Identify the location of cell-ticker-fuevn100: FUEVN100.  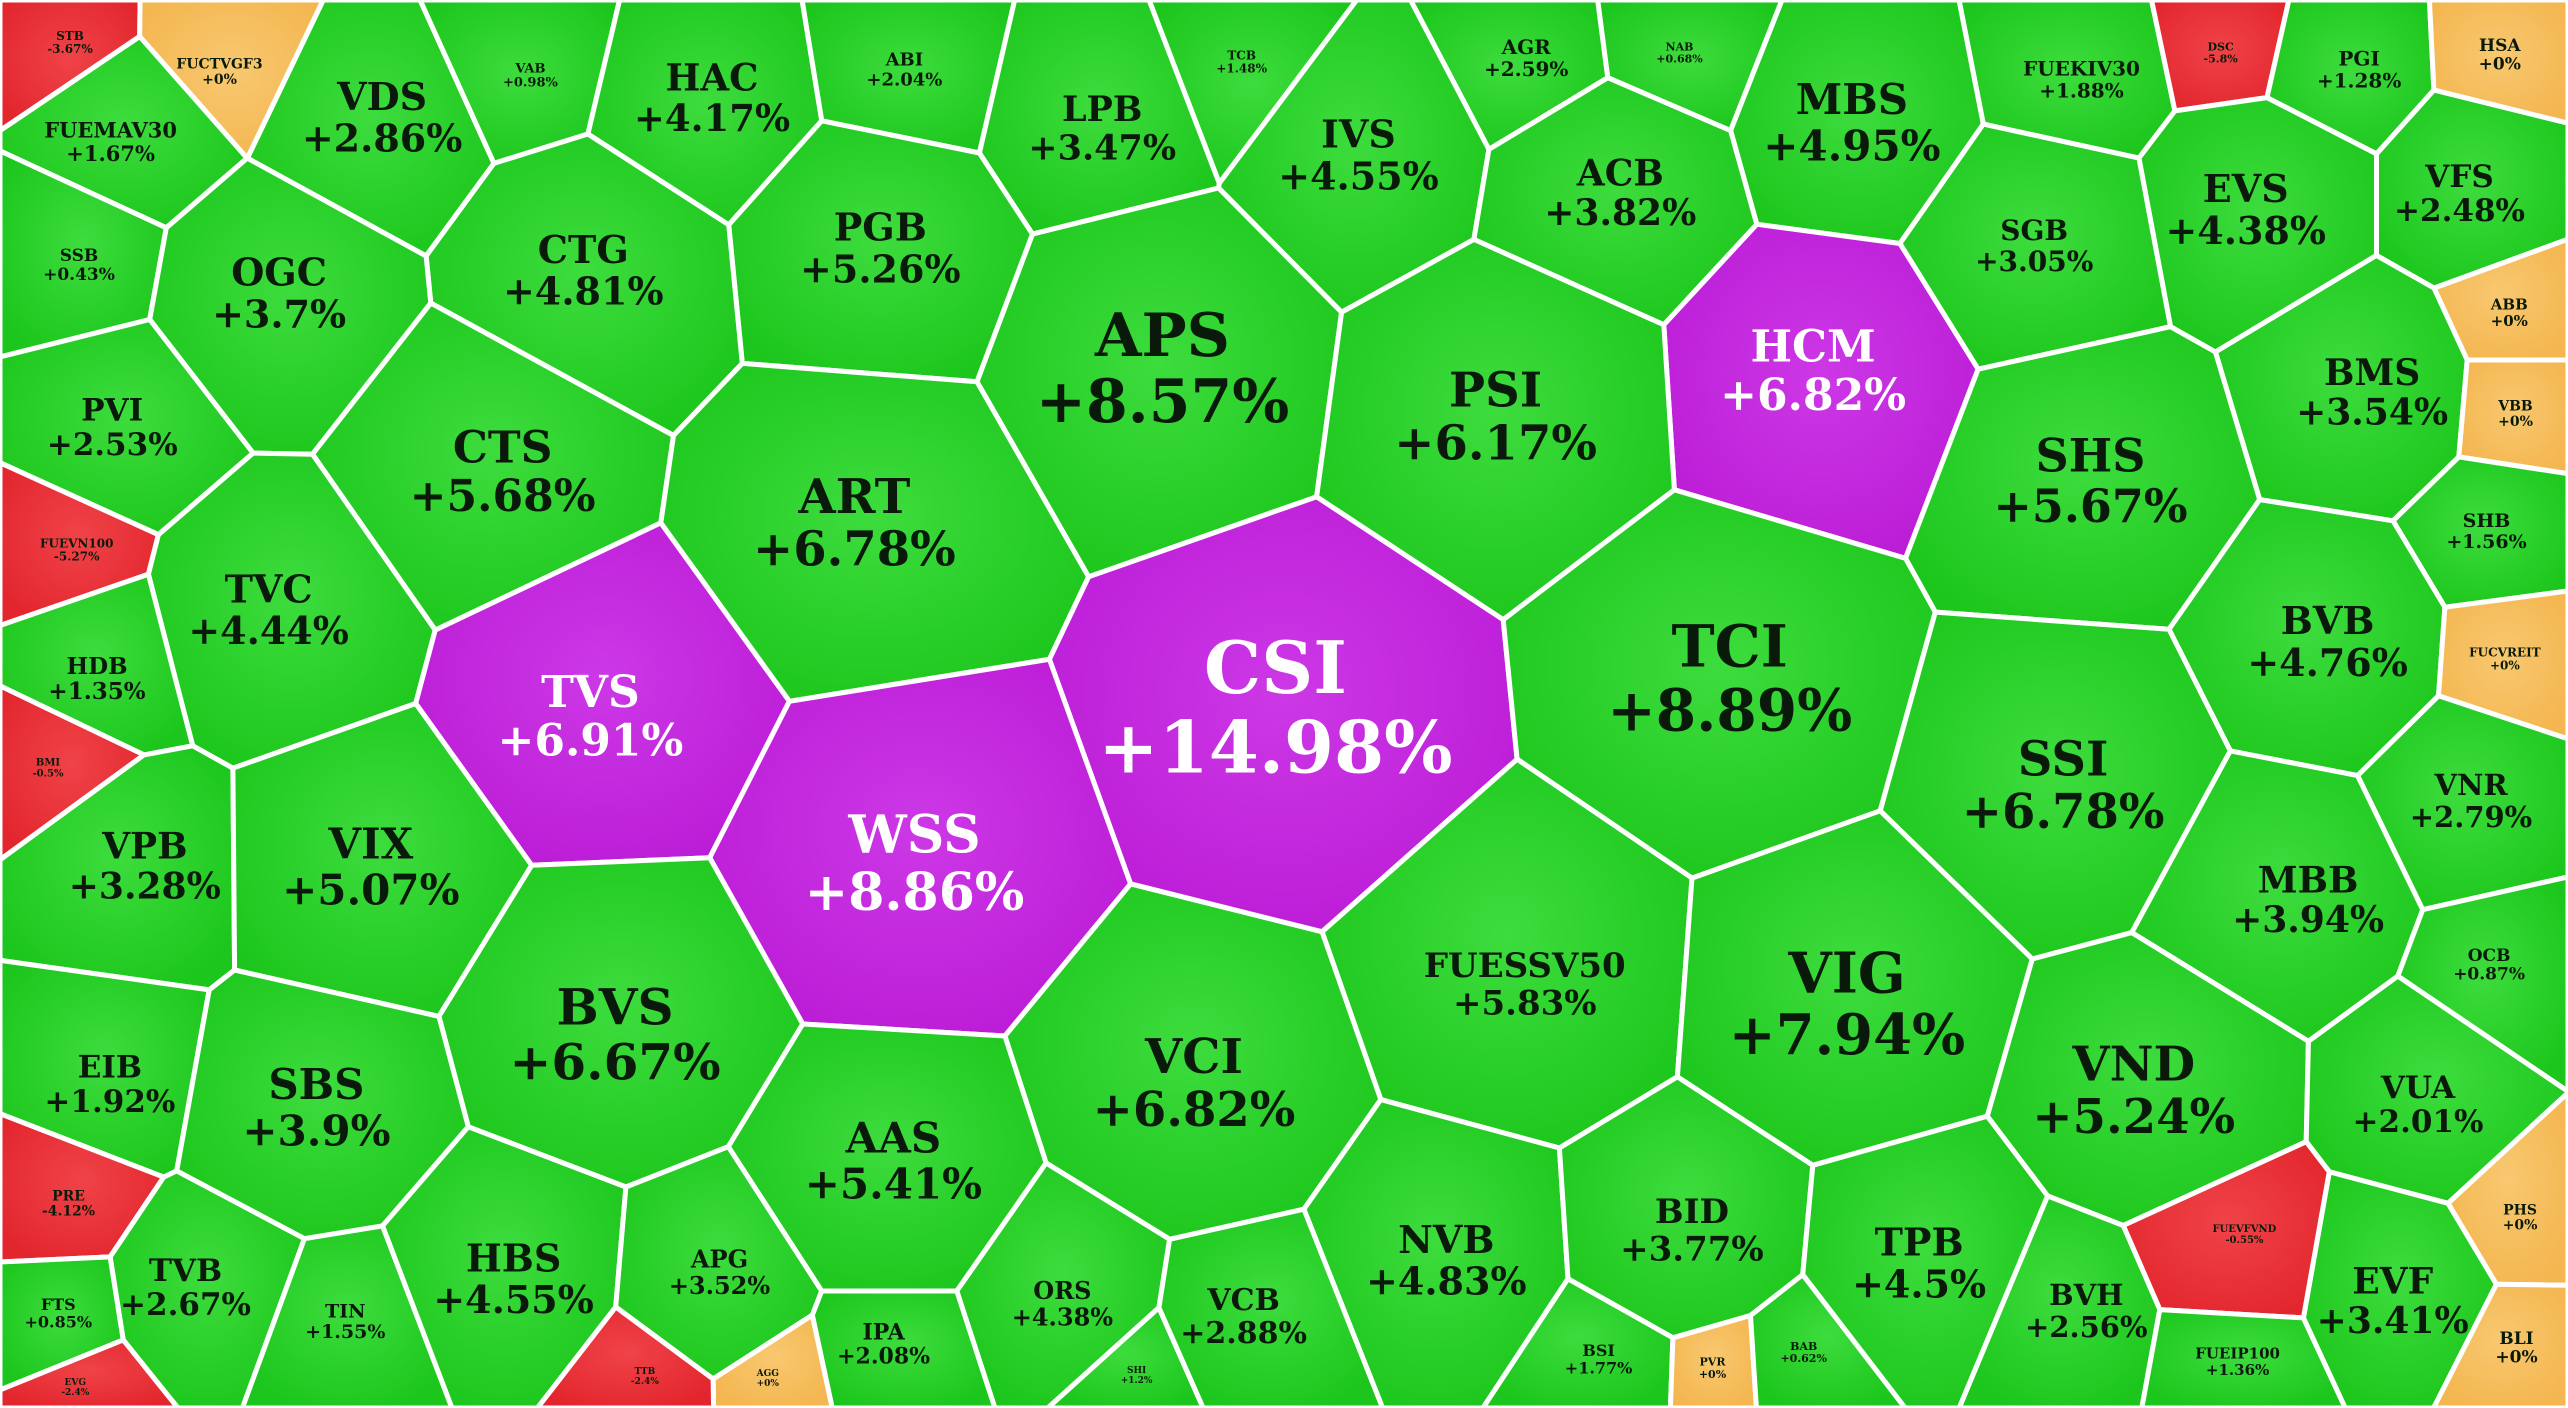
(76, 544).